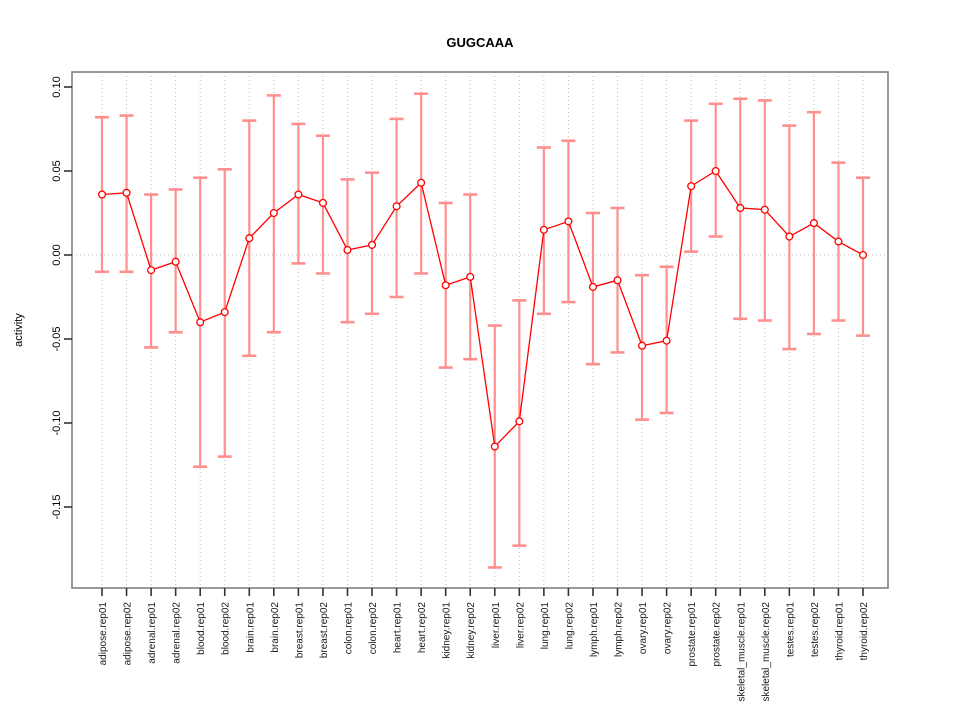 This screenshot has height=720, width=960. Describe the element at coordinates (741, 652) in the screenshot. I see `x-tick-label: skeletal_muscle.rep01` at that location.